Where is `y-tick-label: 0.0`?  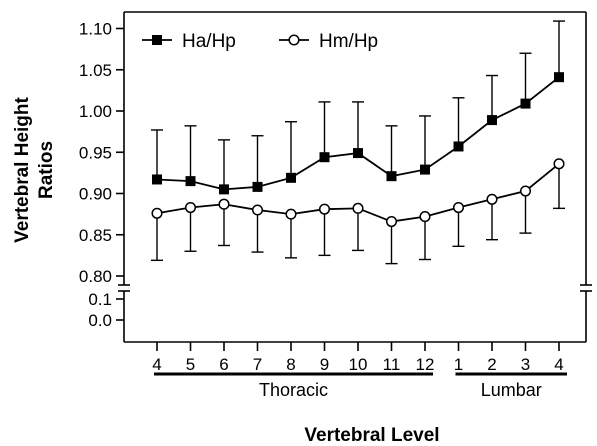
y-tick-label: 0.0 is located at coordinates (100, 320).